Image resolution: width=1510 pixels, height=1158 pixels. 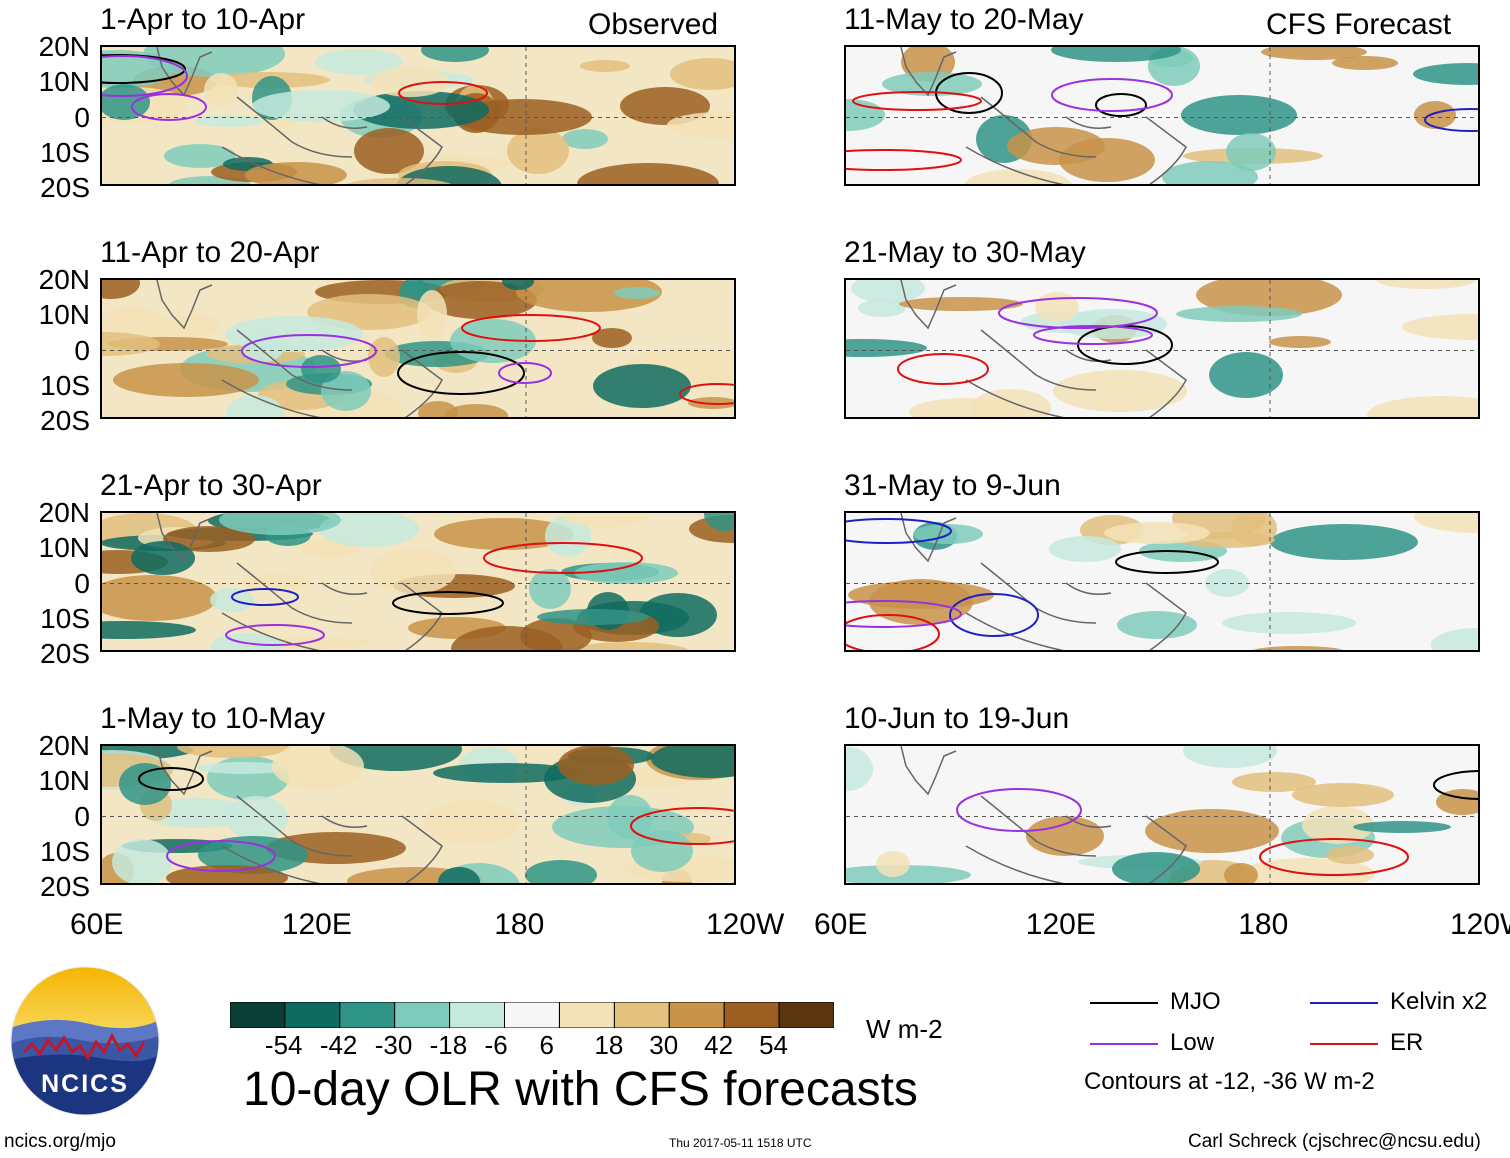 I want to click on logo-text: NCICS, so click(x=85, y=1084).